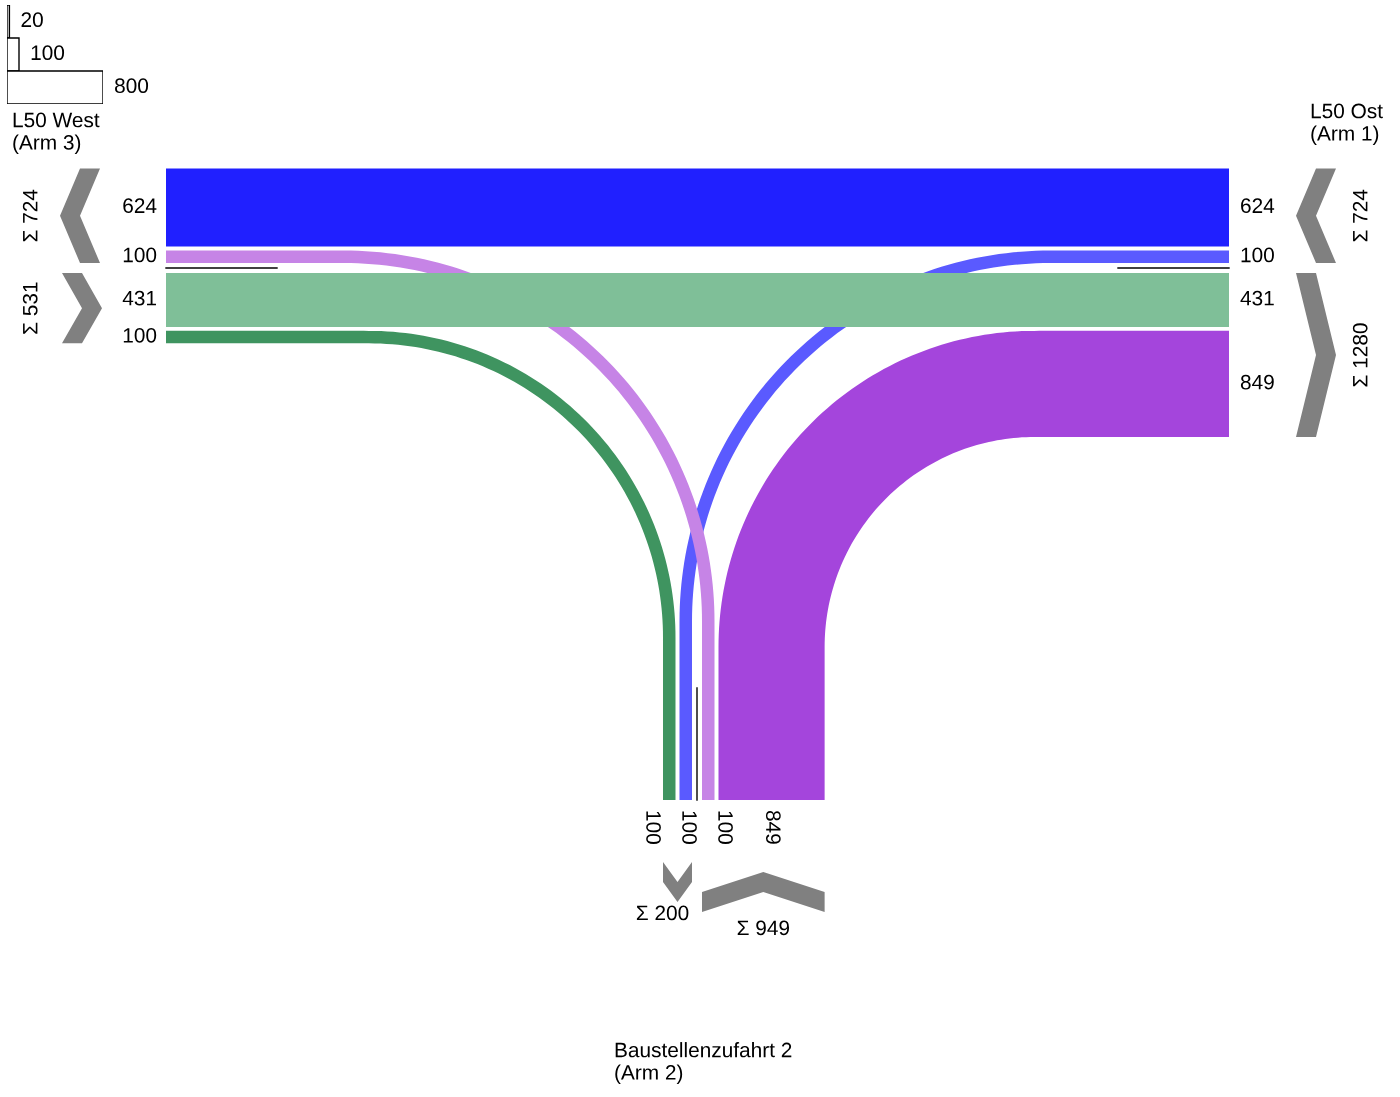 The width and height of the screenshot is (1400, 1097). What do you see at coordinates (1347, 124) in the screenshot?
I see `category-label: L50 Ost (Arm 1)` at bounding box center [1347, 124].